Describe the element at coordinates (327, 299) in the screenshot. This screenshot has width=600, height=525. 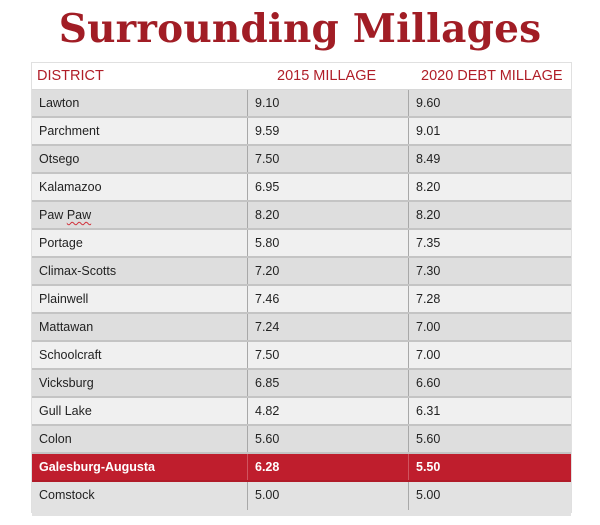
I see `millage-2015-cell: 7.46` at that location.